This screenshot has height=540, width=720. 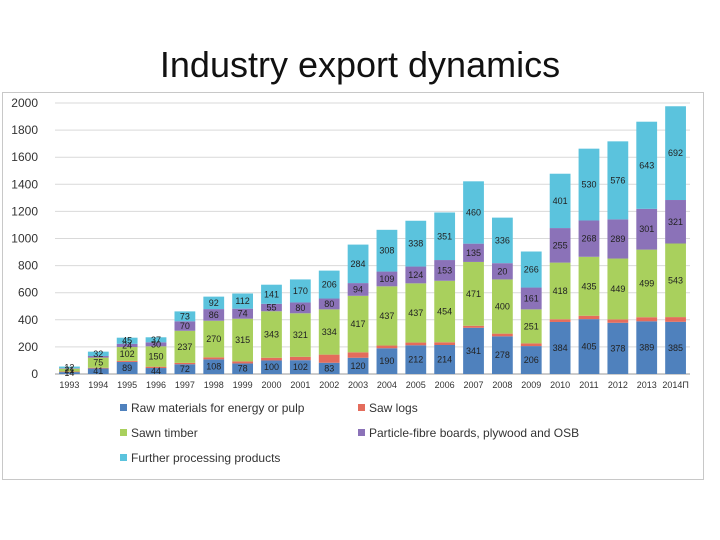 What do you see at coordinates (127, 368) in the screenshot?
I see `data-label: 89` at bounding box center [127, 368].